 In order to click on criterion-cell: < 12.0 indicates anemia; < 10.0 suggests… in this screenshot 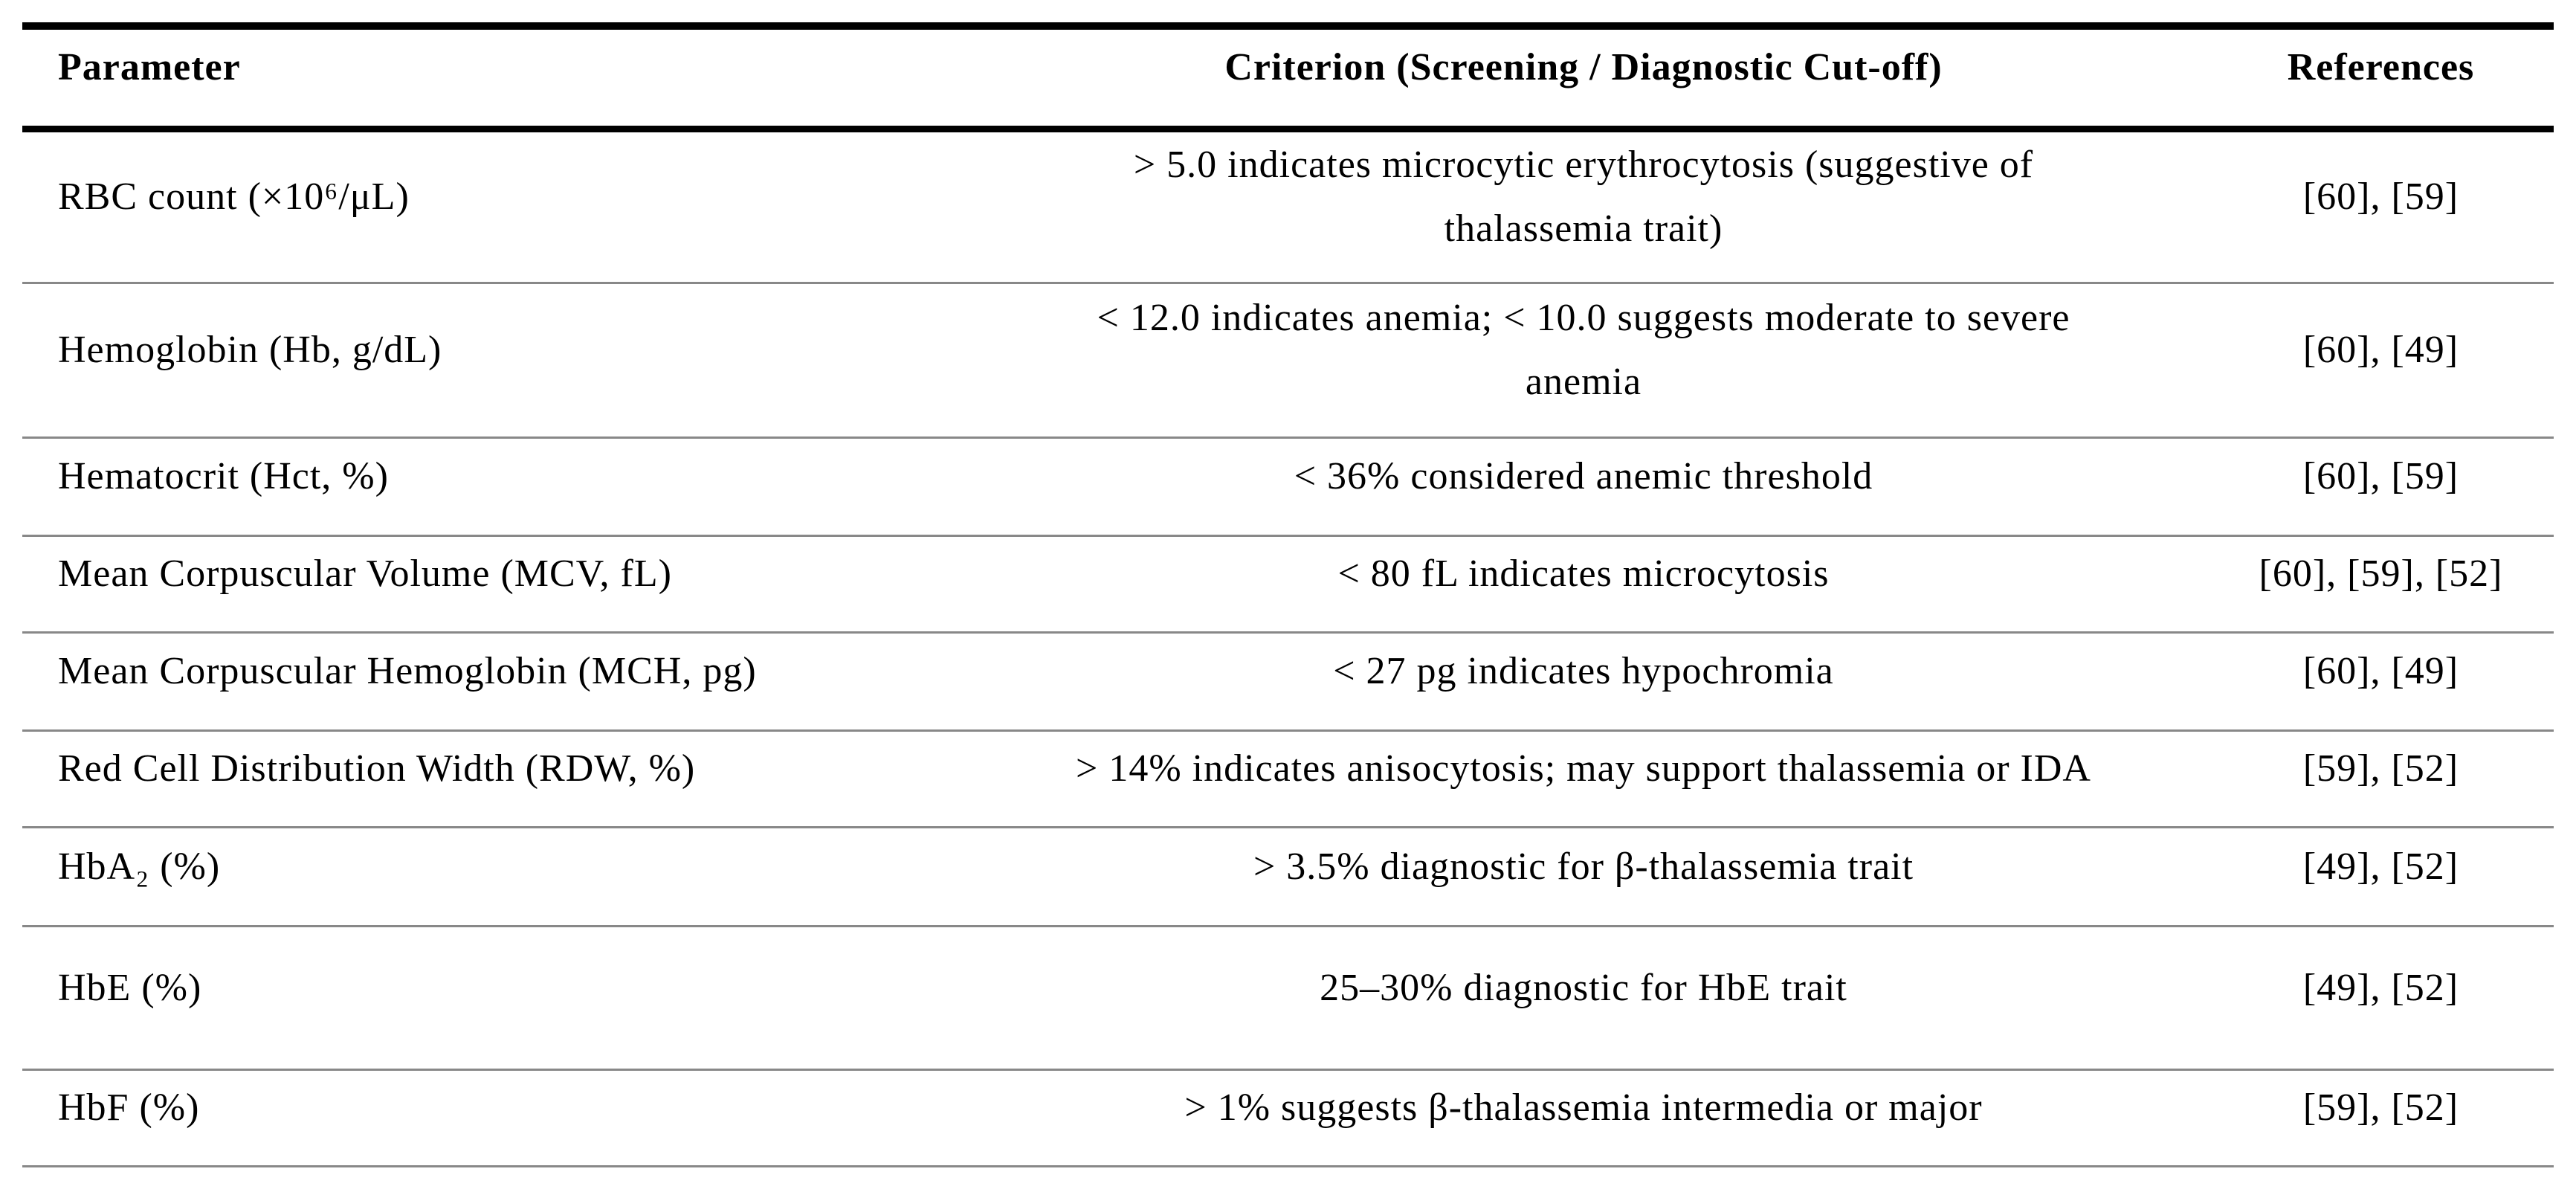, I will do `click(1583, 350)`.